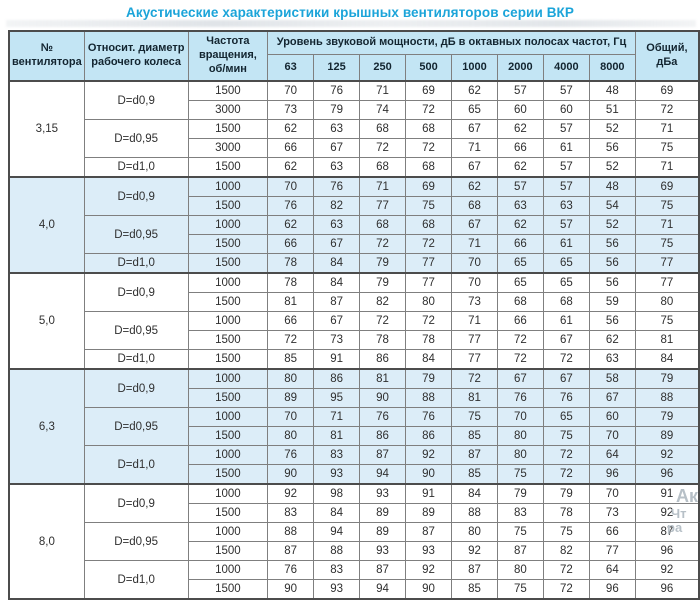 This screenshot has height=600, width=700. What do you see at coordinates (428, 90) in the screenshot?
I see `level-cell-500hz: 69` at bounding box center [428, 90].